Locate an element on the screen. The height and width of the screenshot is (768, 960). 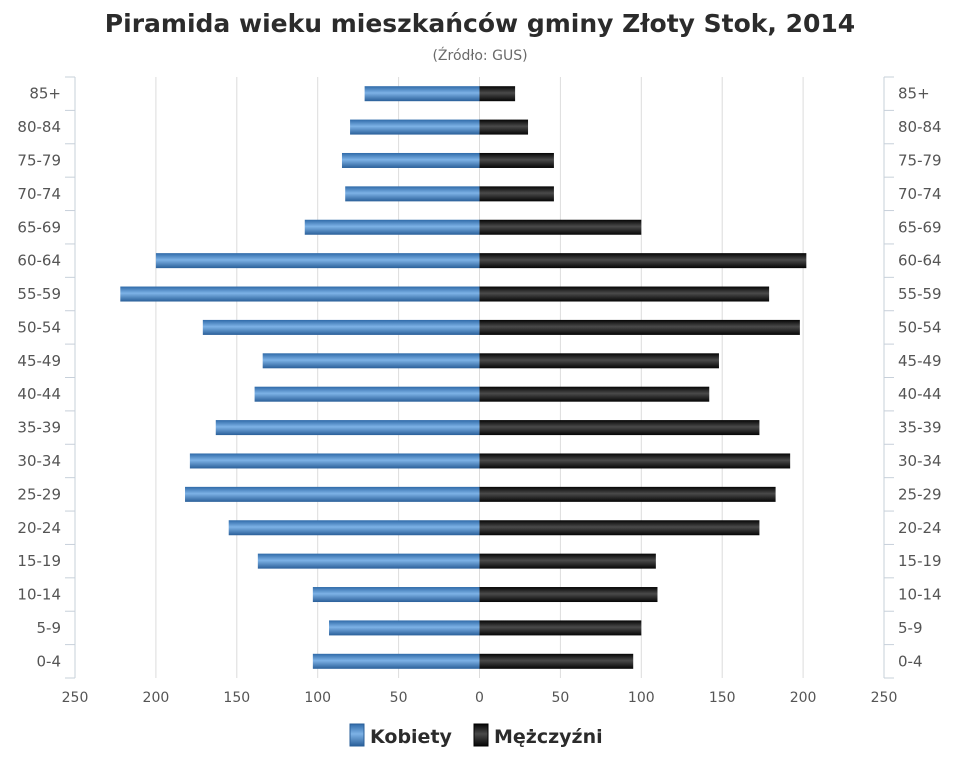
x-tick-labels: 250 200 150 100 50 0 50 100 150 200 250 is located at coordinates (480, 698).